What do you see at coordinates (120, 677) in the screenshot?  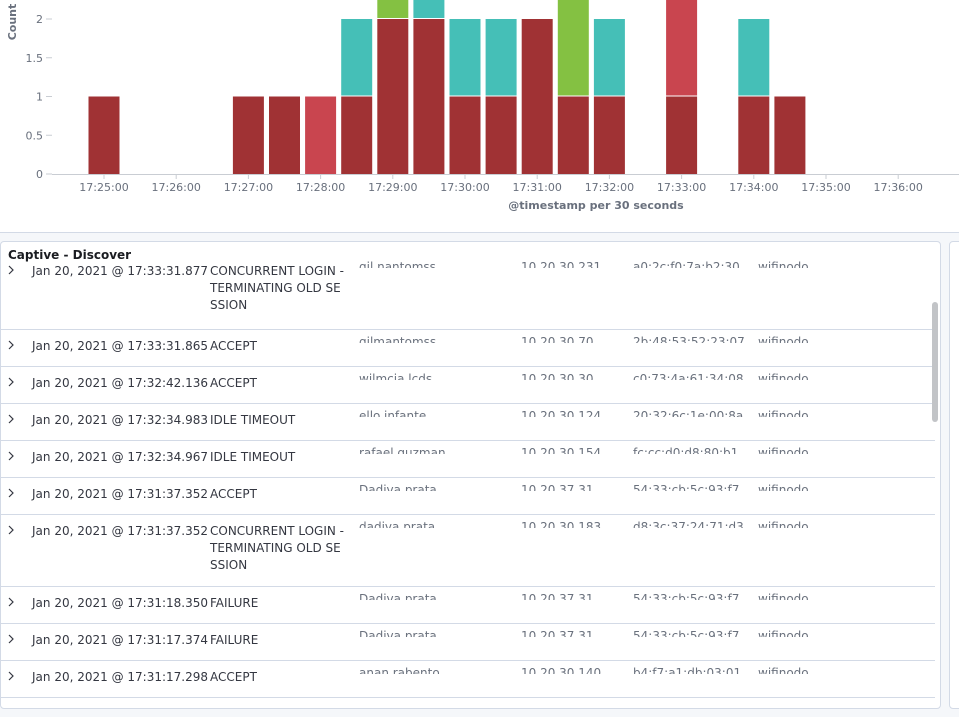 I see `timestamp-cell: Jan 20, 2021 @ 17:31:17.298` at bounding box center [120, 677].